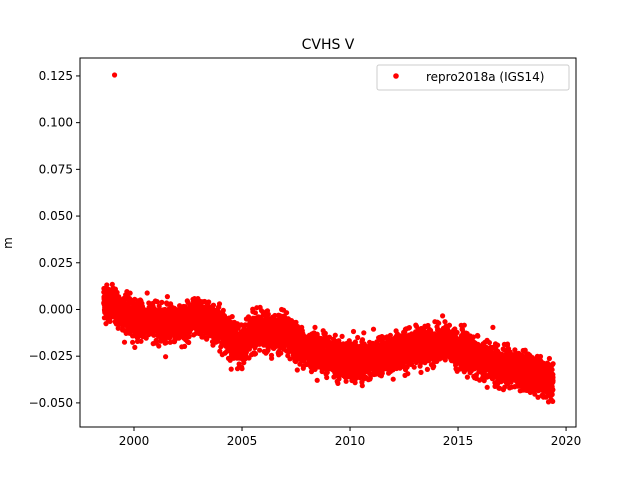 The width and height of the screenshot is (640, 484). Describe the element at coordinates (328, 45) in the screenshot. I see `chart-title: CVHS V` at that location.